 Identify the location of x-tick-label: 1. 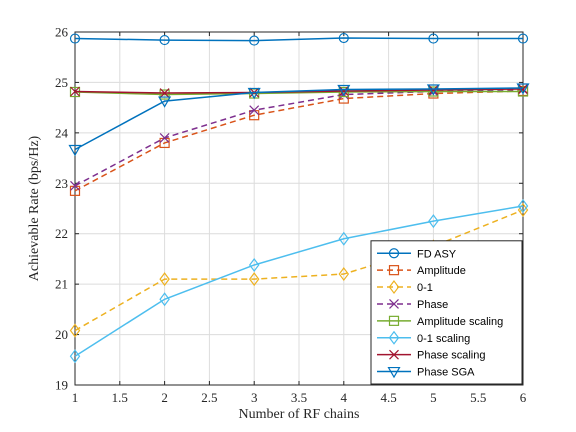
(75, 397).